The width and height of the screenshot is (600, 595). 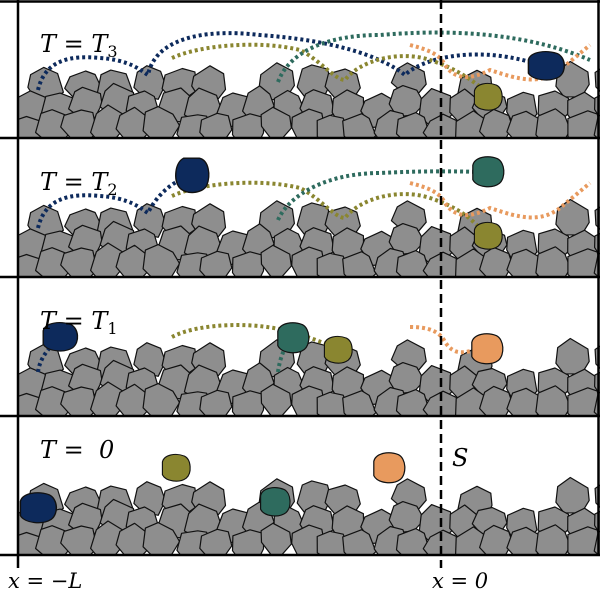 What do you see at coordinates (112, 51) in the screenshot?
I see `label-subscript: 3` at bounding box center [112, 51].